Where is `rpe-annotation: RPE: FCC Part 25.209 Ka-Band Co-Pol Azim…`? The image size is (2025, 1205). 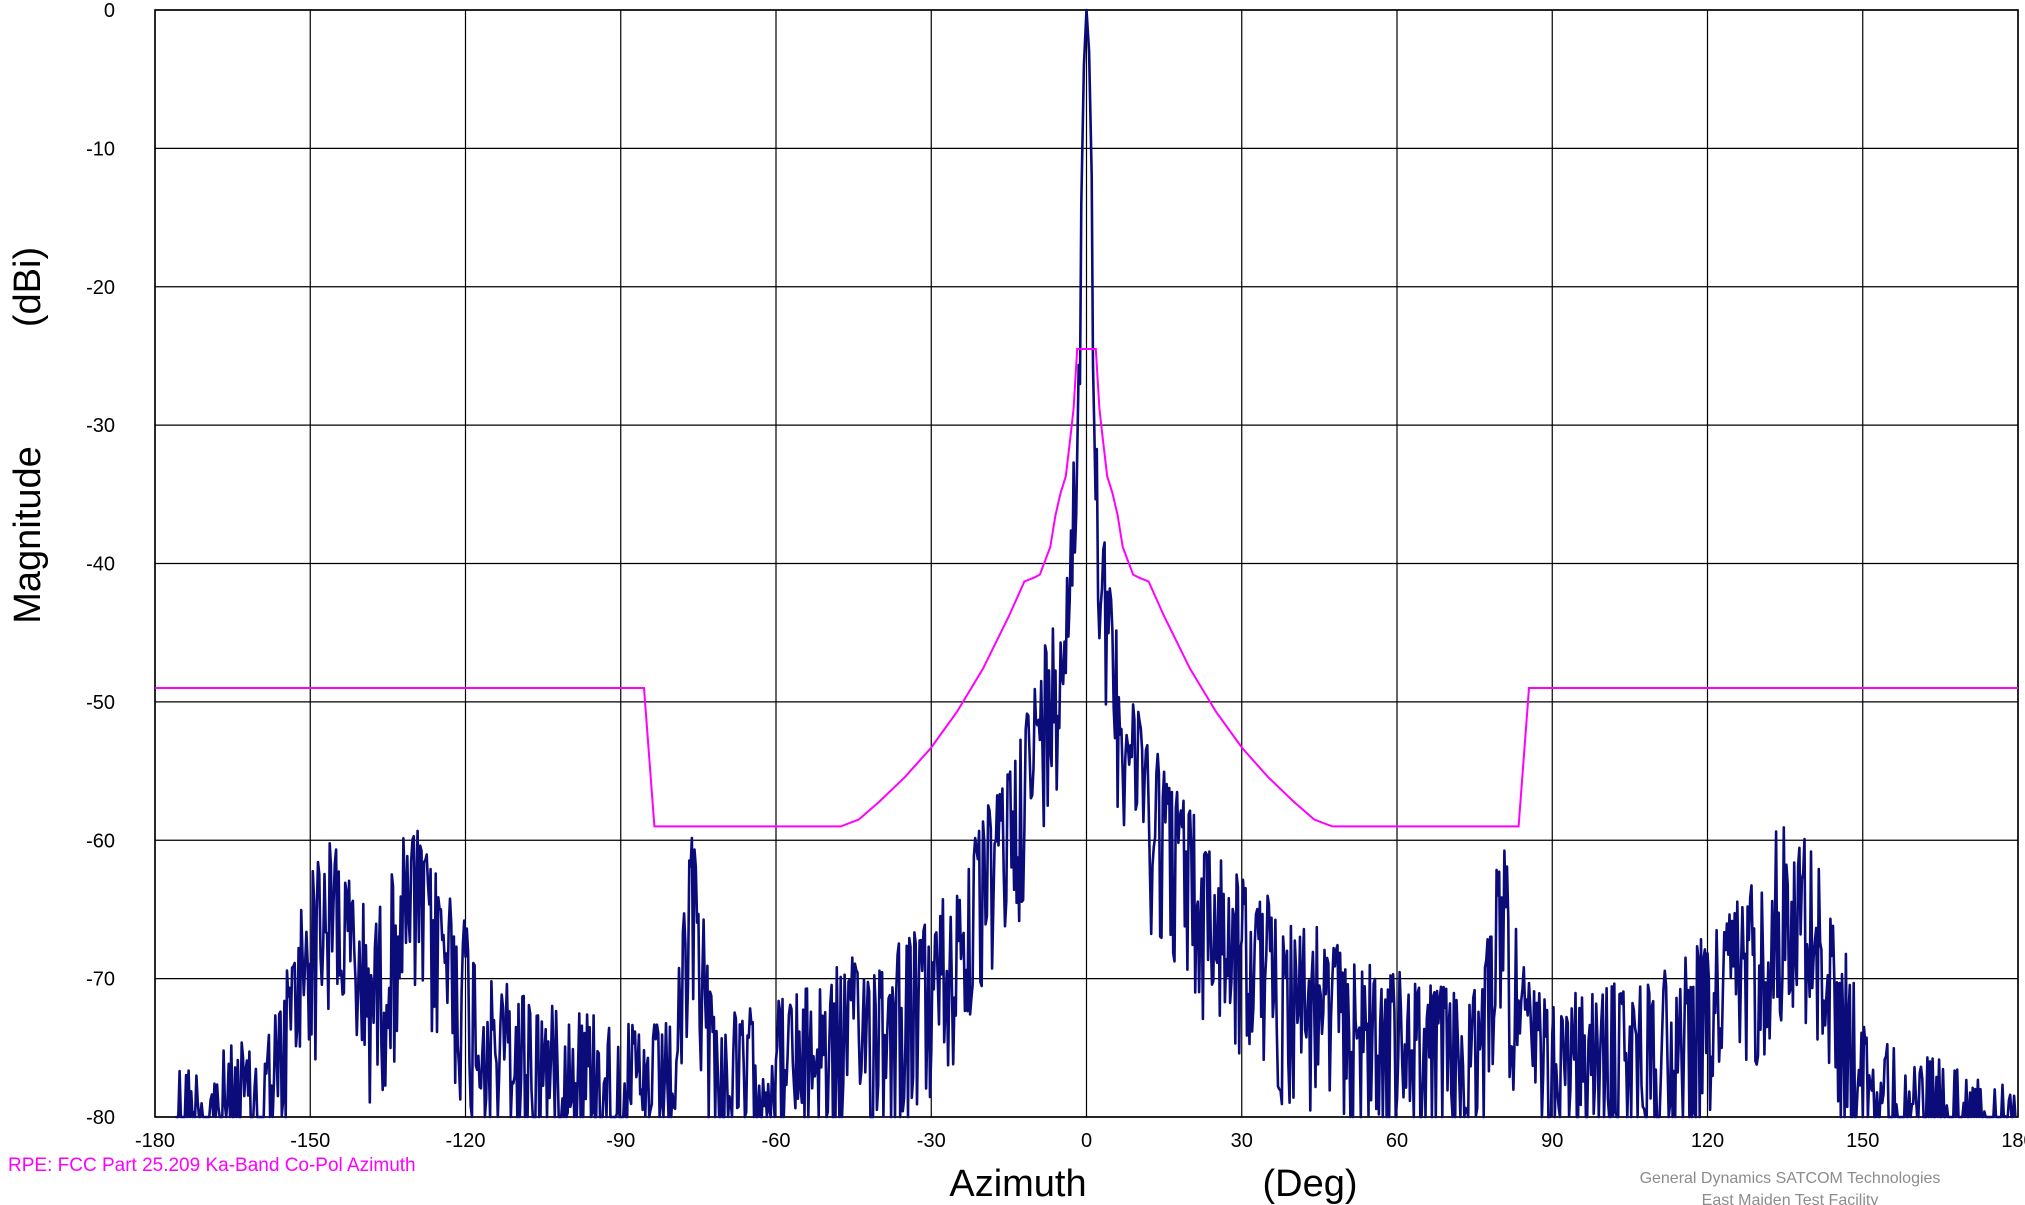
rpe-annotation: RPE: FCC Part 25.209 Ka-Band Co-Pol Azim… is located at coordinates (212, 1165).